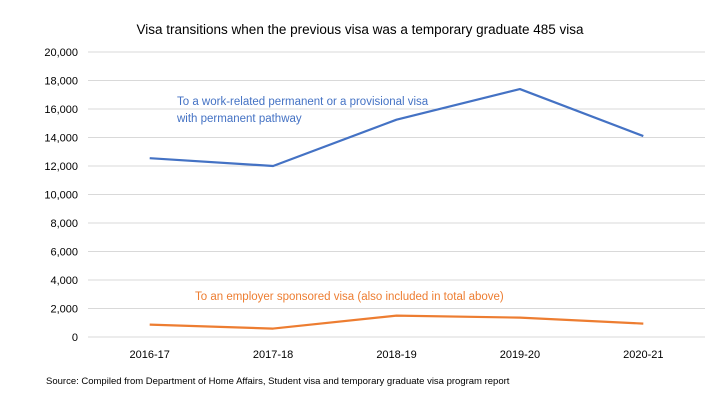 The width and height of the screenshot is (720, 405). What do you see at coordinates (61, 82) in the screenshot?
I see `y-tick-label: 18,000` at bounding box center [61, 82].